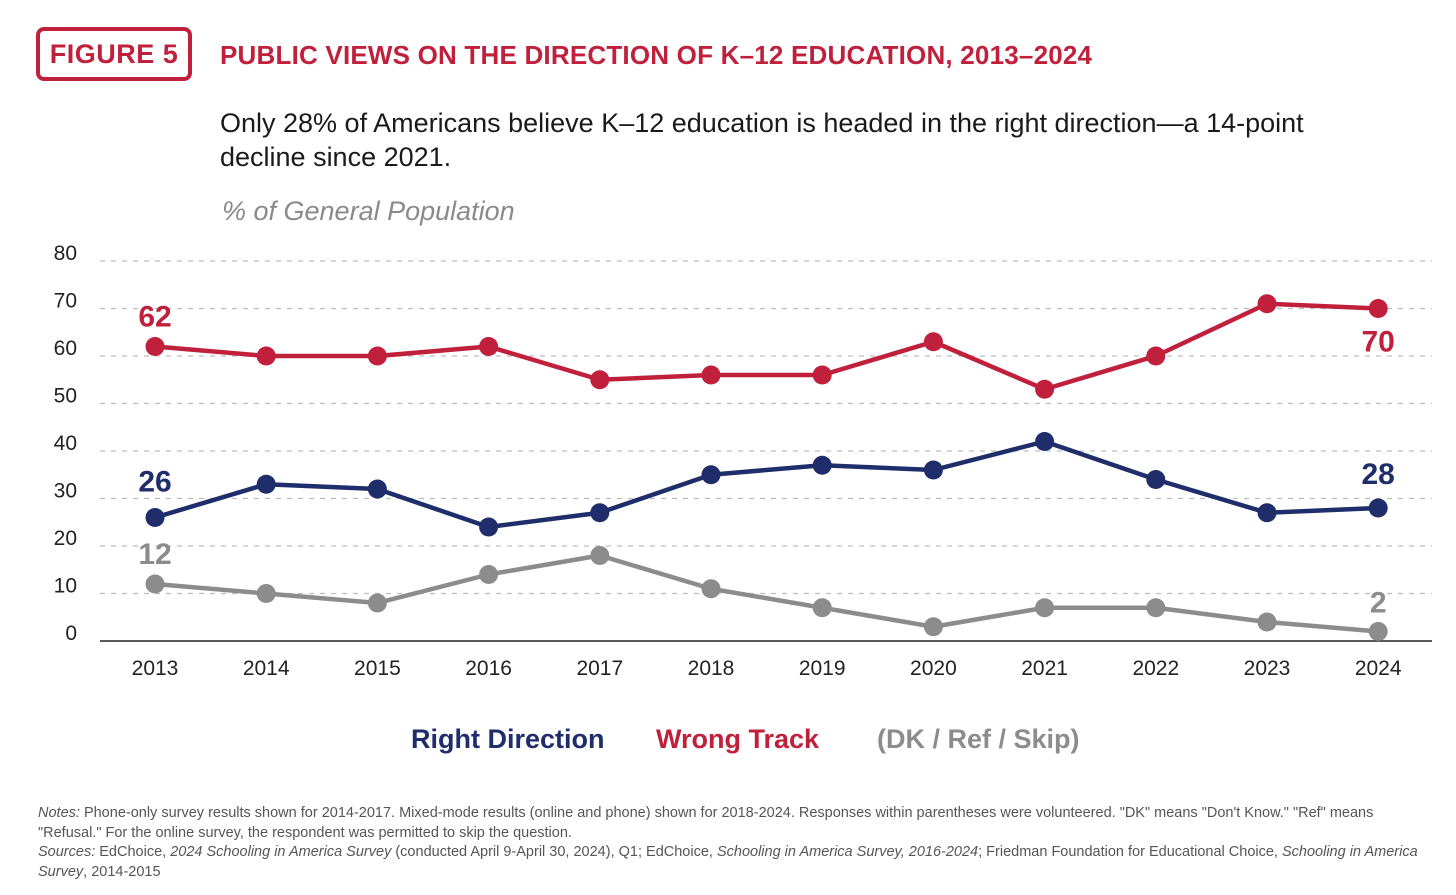  I want to click on sources-label: Sources:, so click(67, 852).